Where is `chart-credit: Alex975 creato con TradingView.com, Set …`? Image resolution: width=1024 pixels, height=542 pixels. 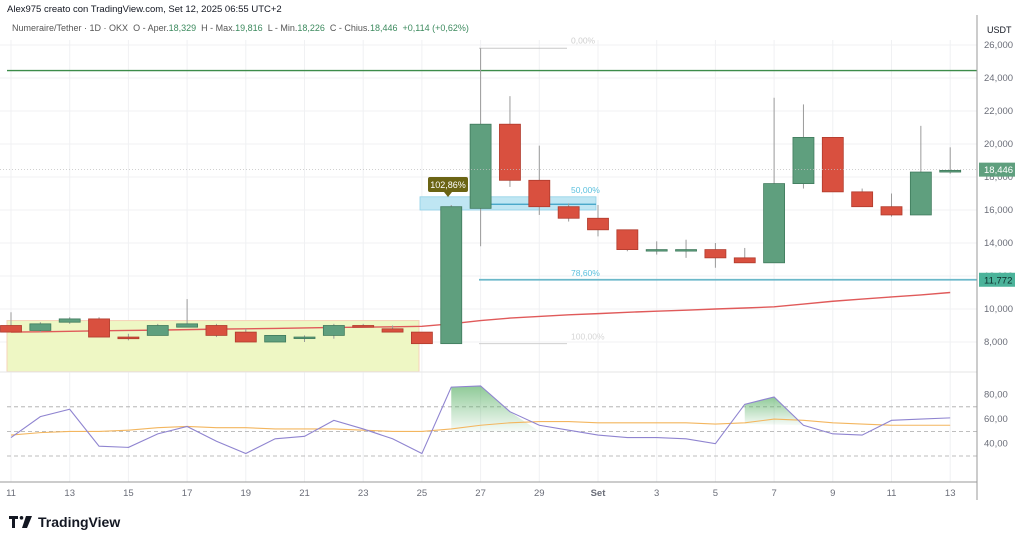
chart-credit: Alex975 creato con TradingView.com, Set … is located at coordinates (144, 9).